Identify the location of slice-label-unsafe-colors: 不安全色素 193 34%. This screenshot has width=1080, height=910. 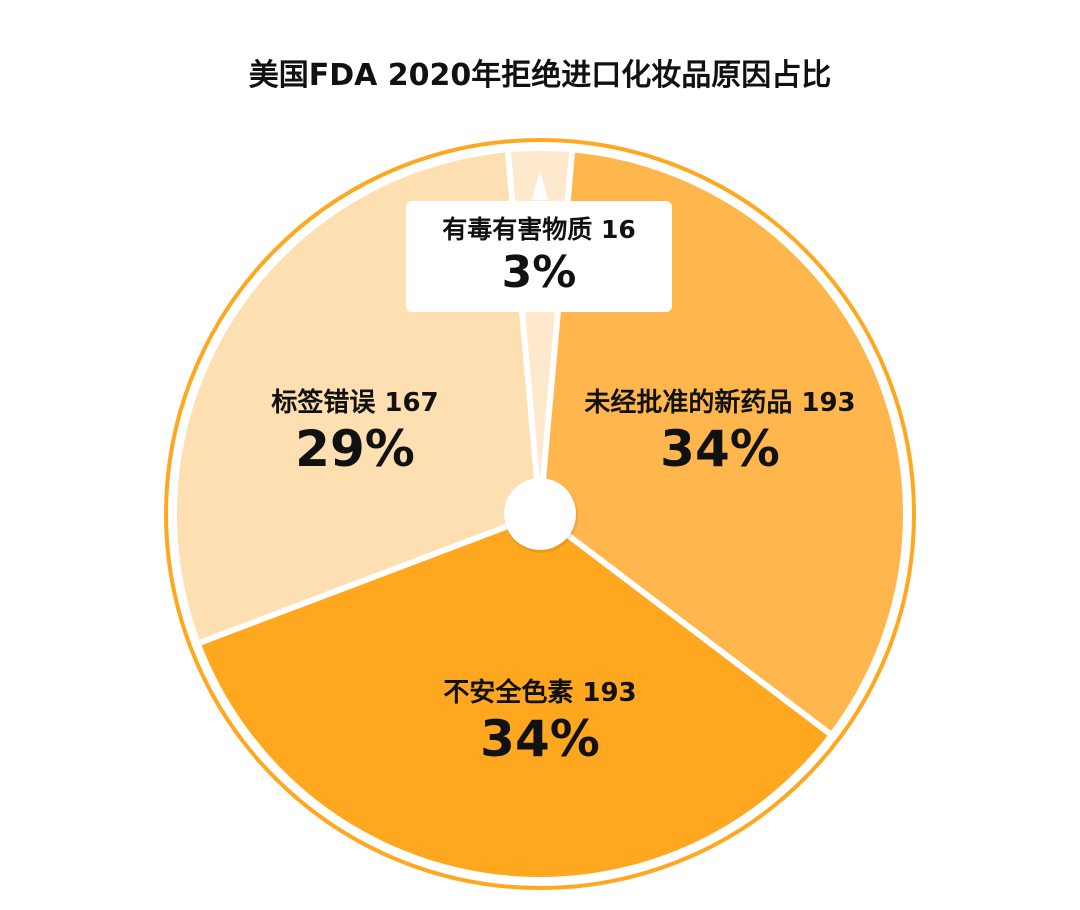
(540, 722).